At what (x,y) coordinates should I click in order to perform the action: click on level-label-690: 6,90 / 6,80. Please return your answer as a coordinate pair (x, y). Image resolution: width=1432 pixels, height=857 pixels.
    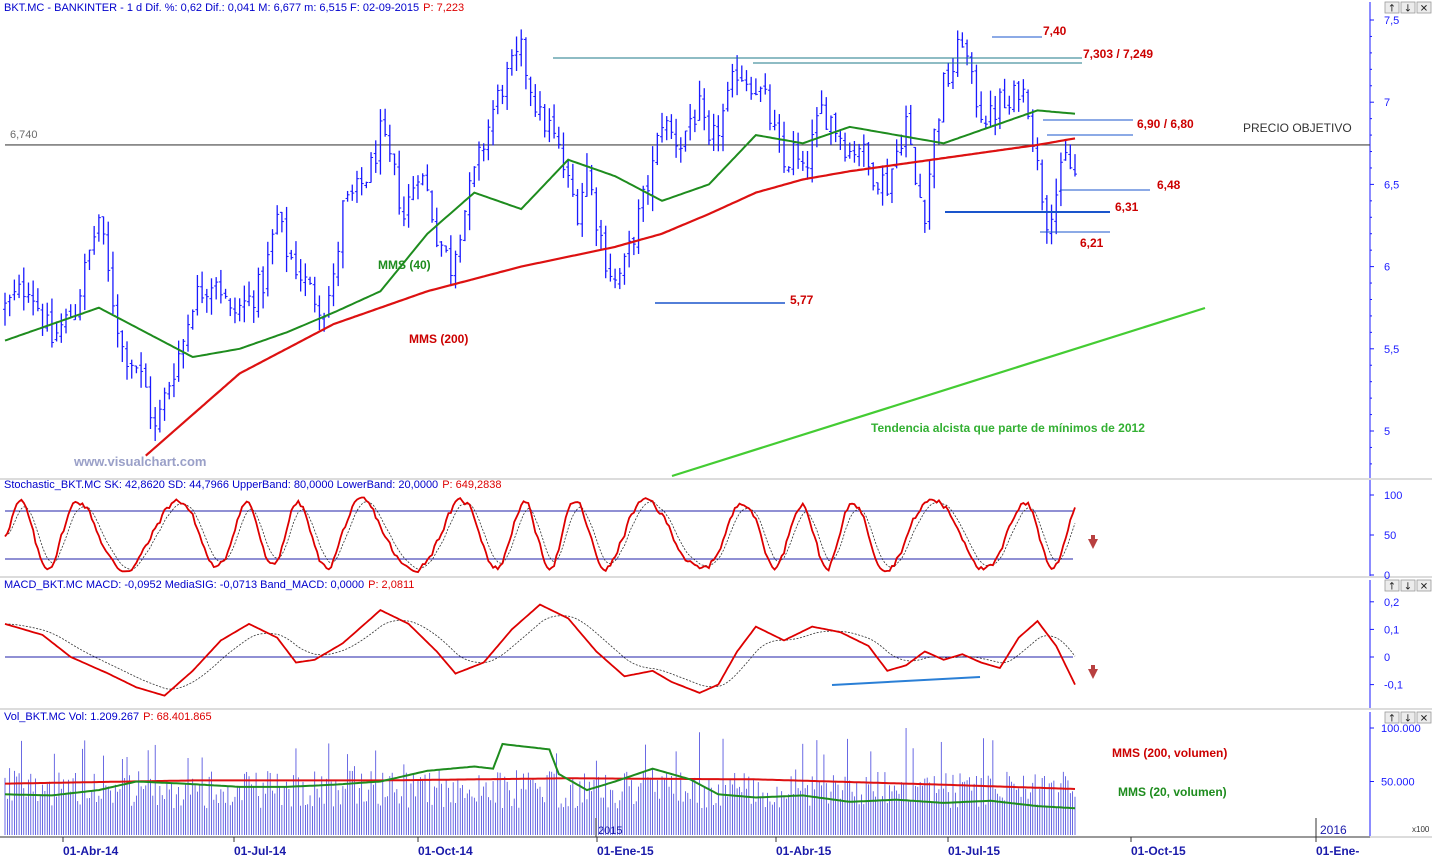
    Looking at the image, I should click on (1165, 124).